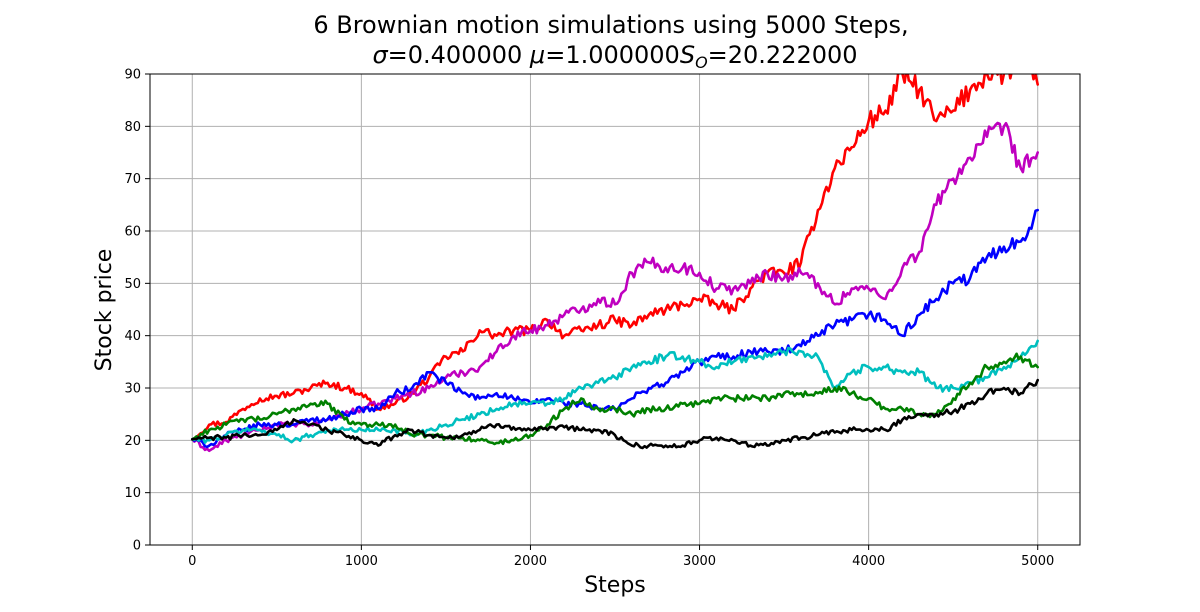 Image resolution: width=1200 pixels, height=612 pixels. Describe the element at coordinates (132, 127) in the screenshot. I see `y-tick-label: 80` at that location.